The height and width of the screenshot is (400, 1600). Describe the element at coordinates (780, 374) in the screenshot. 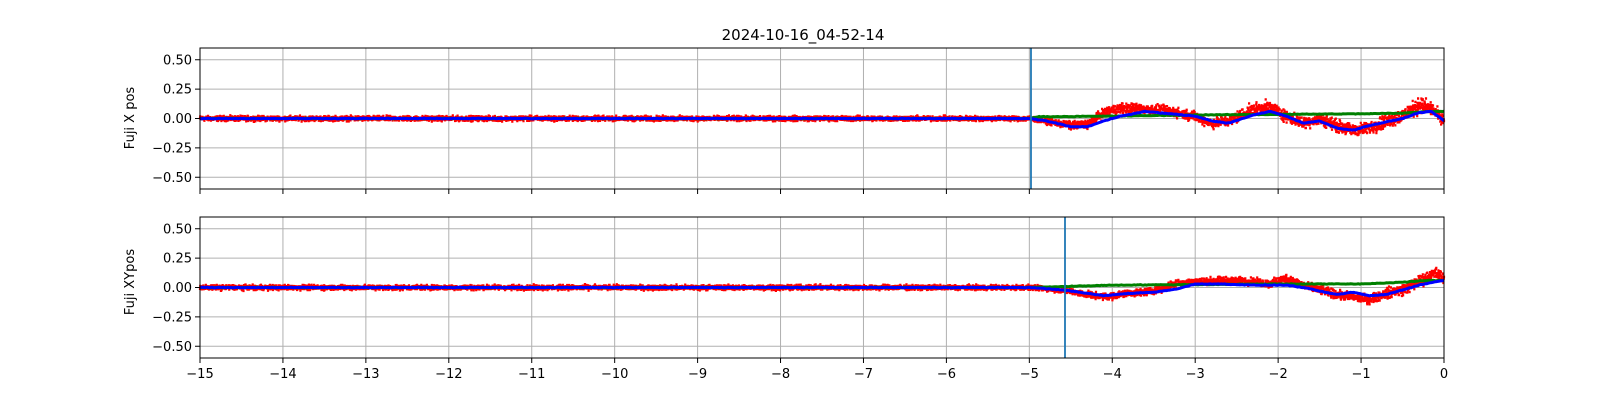

I see `x-tick-label: −8` at that location.